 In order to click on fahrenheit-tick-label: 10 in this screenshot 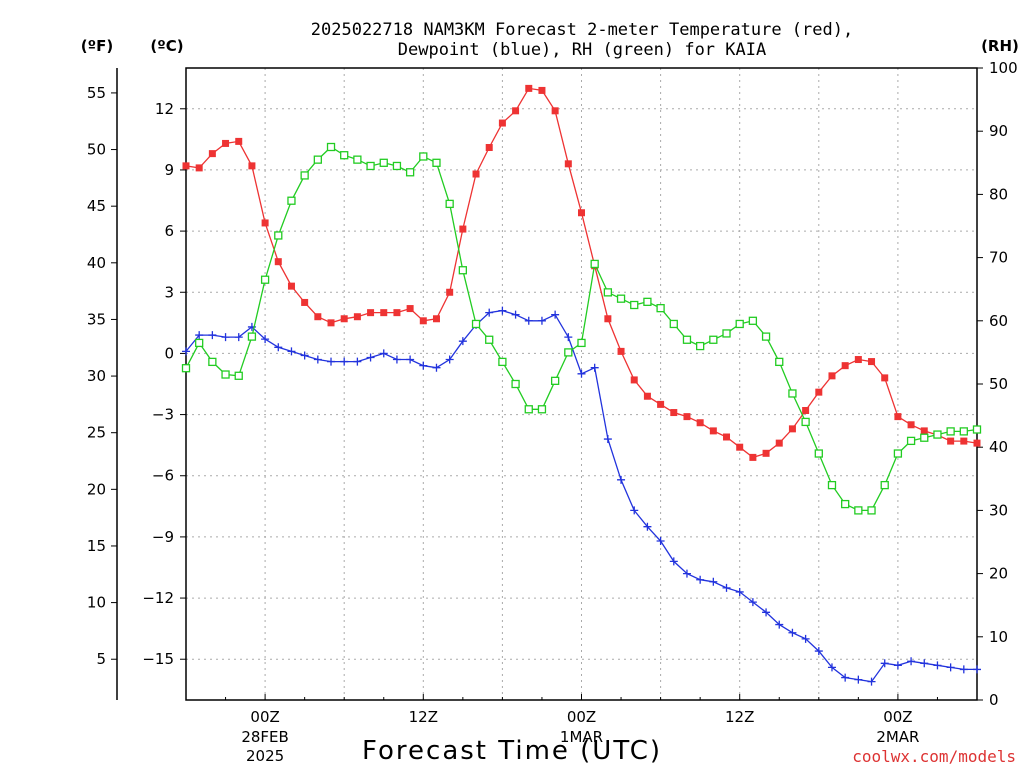, I will do `click(96, 603)`.